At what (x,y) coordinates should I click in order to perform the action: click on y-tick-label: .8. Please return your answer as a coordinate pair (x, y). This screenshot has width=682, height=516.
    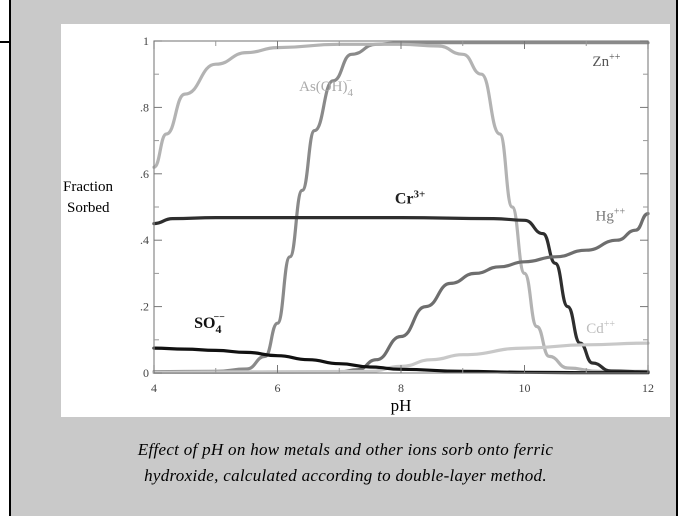
    Looking at the image, I should click on (144, 107).